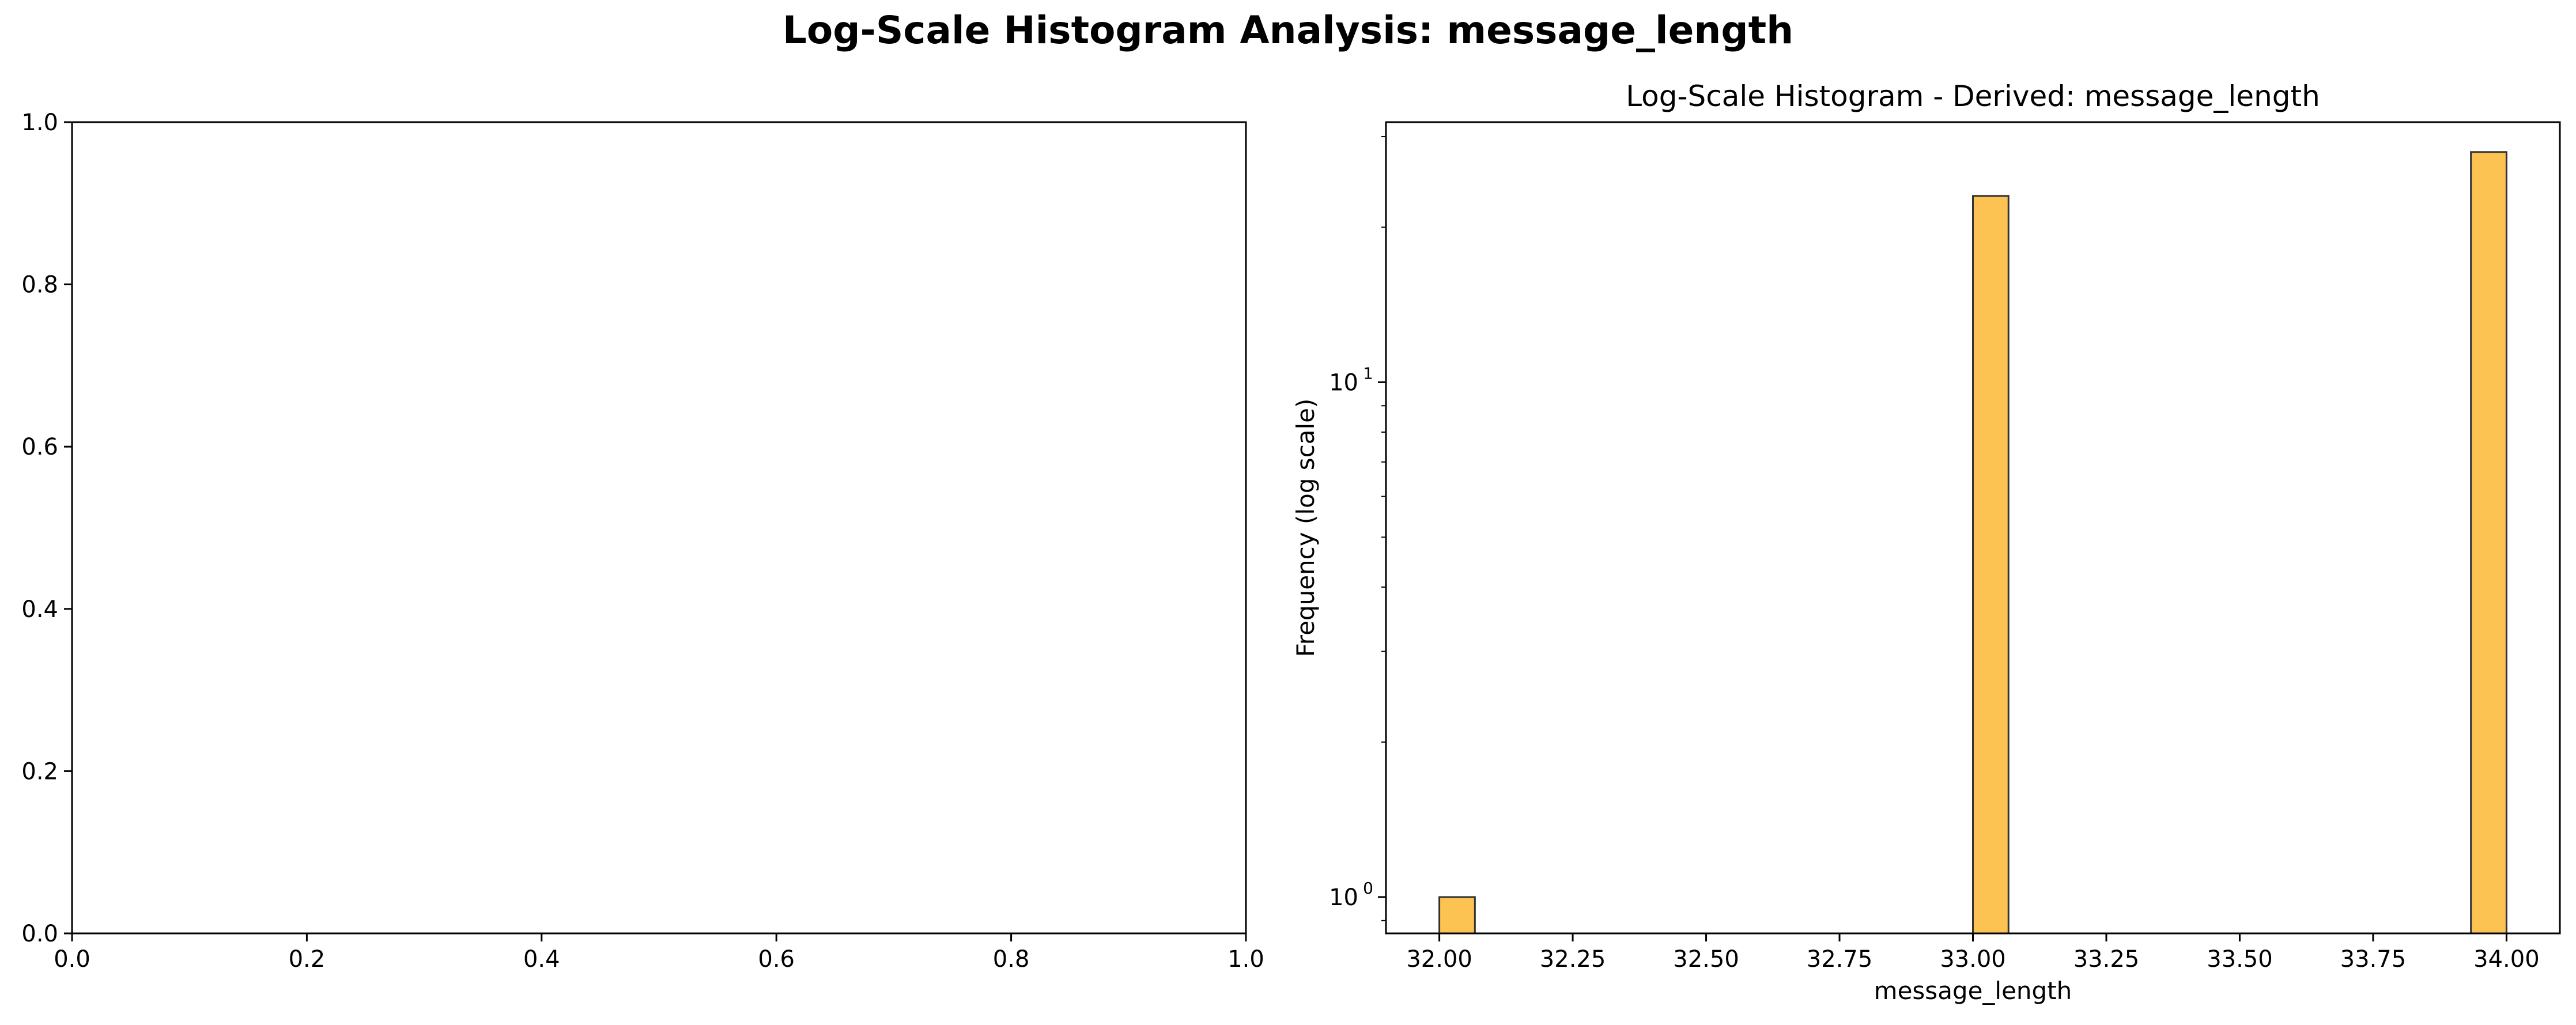 The height and width of the screenshot is (1025, 2576). Describe the element at coordinates (39, 122) in the screenshot. I see `y-tick-label: 1.0` at that location.